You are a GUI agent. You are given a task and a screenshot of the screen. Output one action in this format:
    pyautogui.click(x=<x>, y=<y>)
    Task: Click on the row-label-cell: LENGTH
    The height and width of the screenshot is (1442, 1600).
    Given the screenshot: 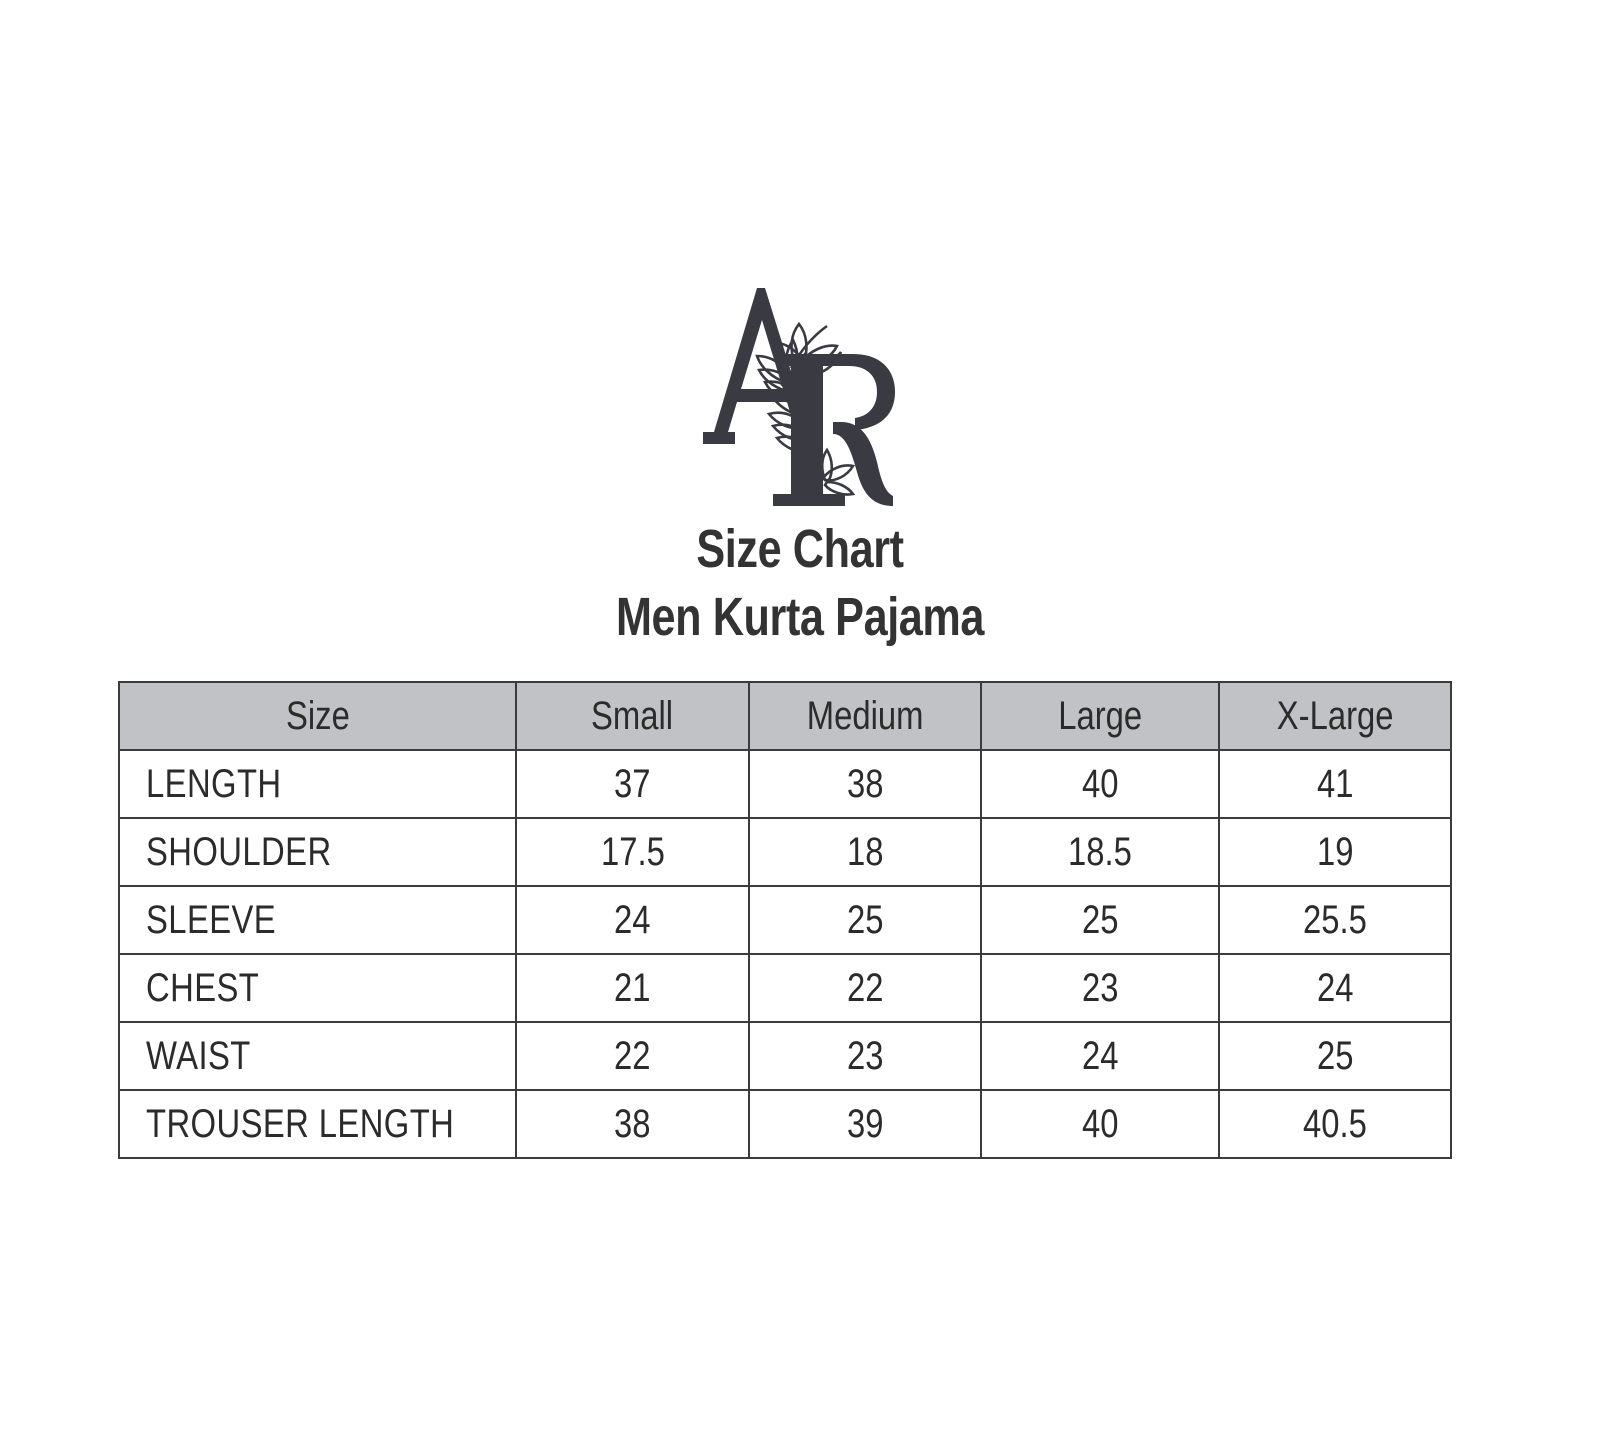 What is the action you would take?
    pyautogui.click(x=317, y=784)
    